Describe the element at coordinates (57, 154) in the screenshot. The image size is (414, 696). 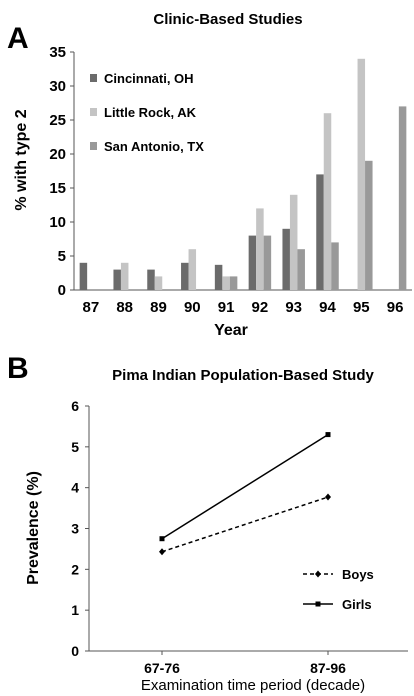
I see `y-tick-label: 20` at that location.